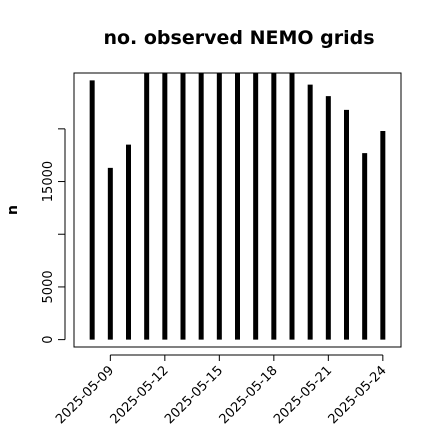 This screenshot has height=445, width=440. Describe the element at coordinates (13, 210) in the screenshot. I see `y-axis-label: n` at that location.